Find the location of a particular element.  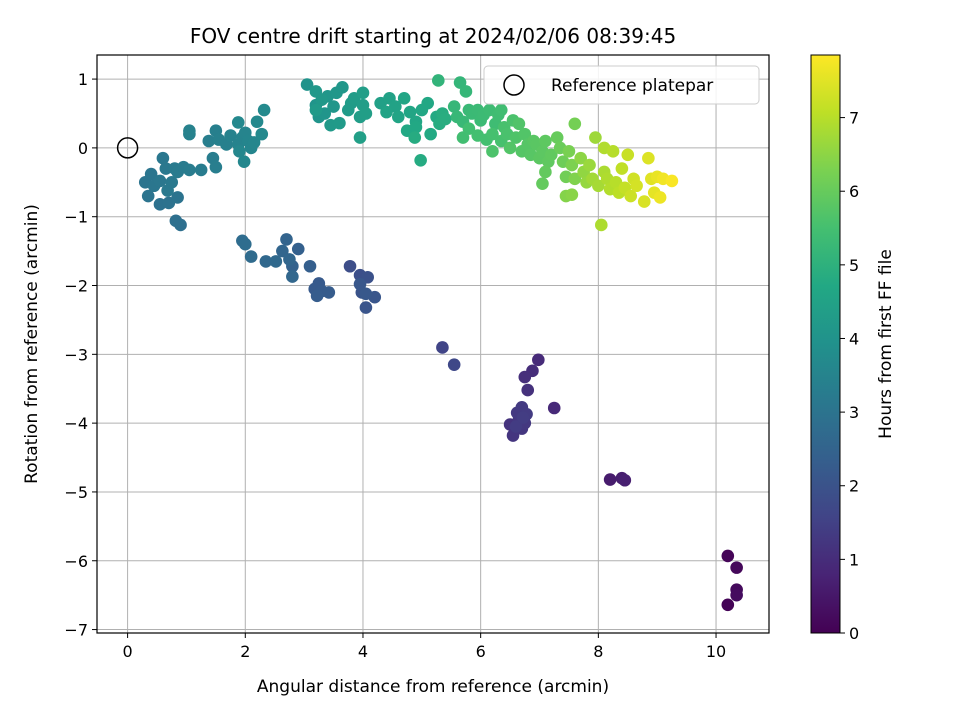

reference-marker is located at coordinates (127, 148).